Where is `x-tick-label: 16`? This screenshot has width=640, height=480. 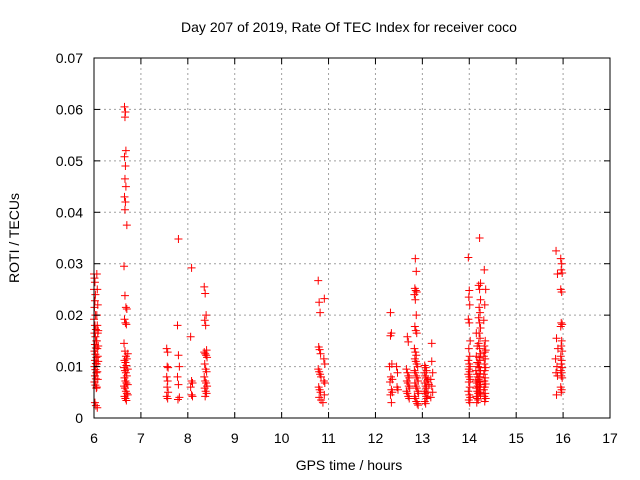
x-tick-label: 16 is located at coordinates (563, 438).